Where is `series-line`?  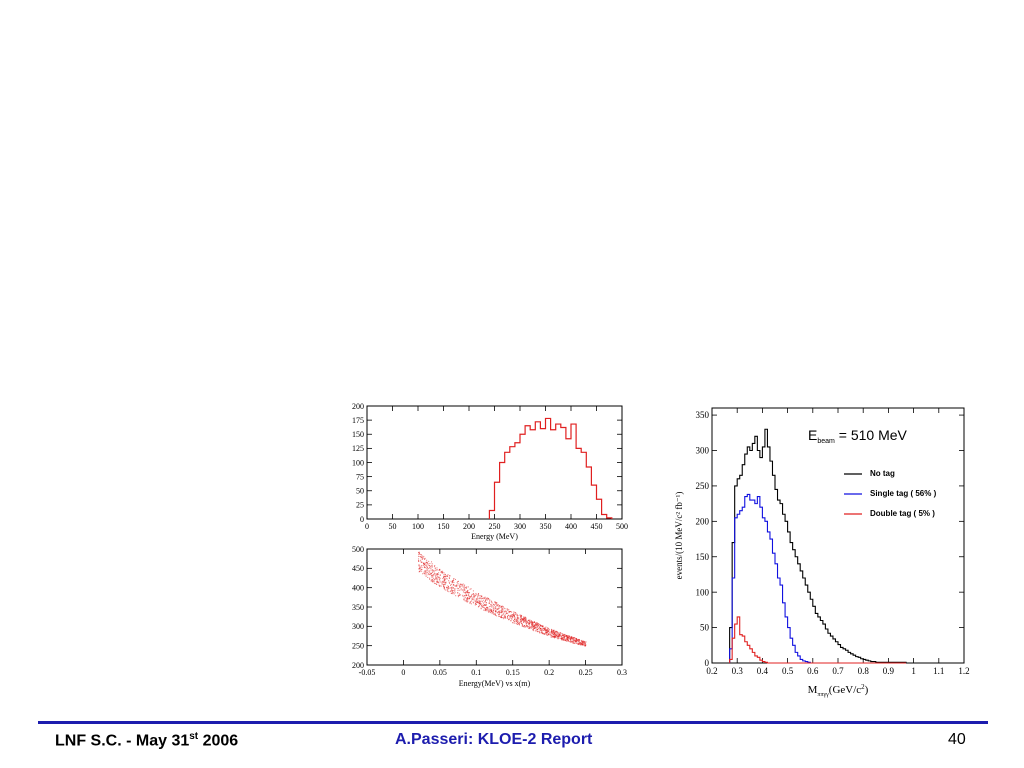 series-line is located at coordinates (818, 578).